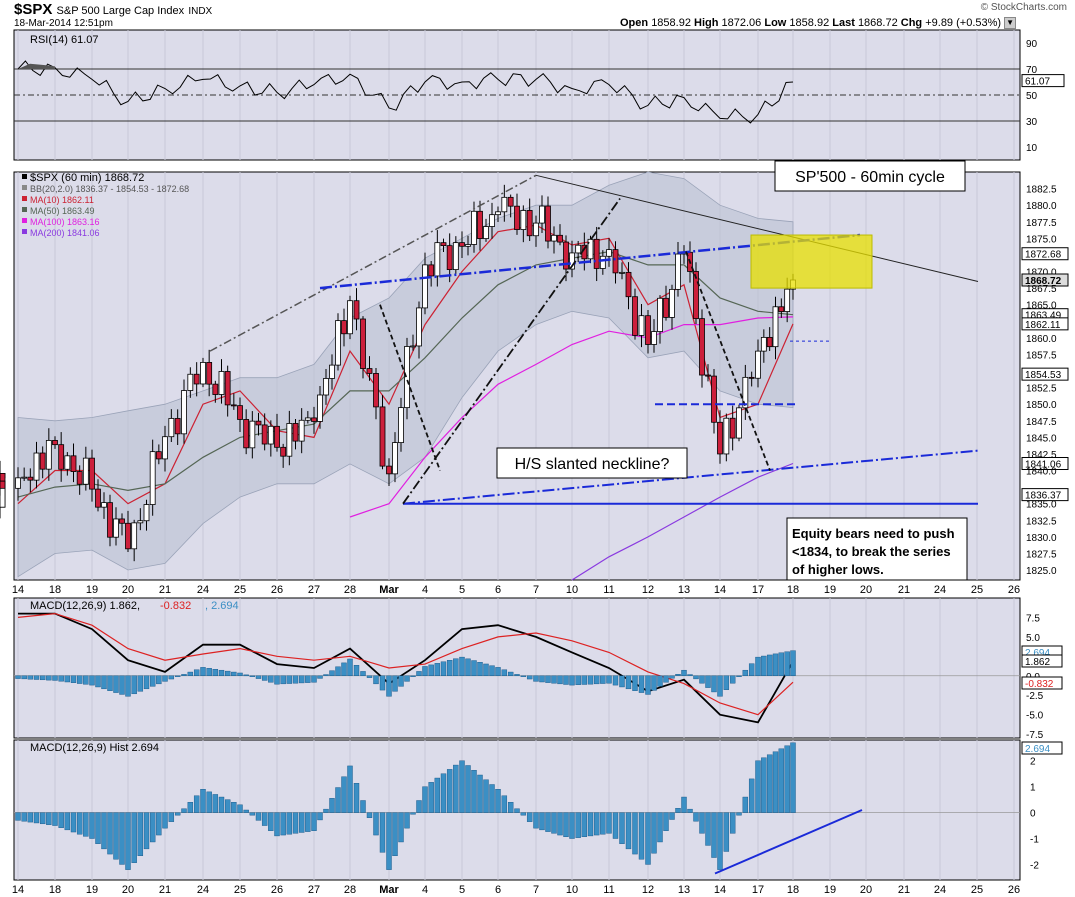 The width and height of the screenshot is (1075, 897). Describe the element at coordinates (1041, 405) in the screenshot. I see `price-tick-label: 1850.0` at that location.